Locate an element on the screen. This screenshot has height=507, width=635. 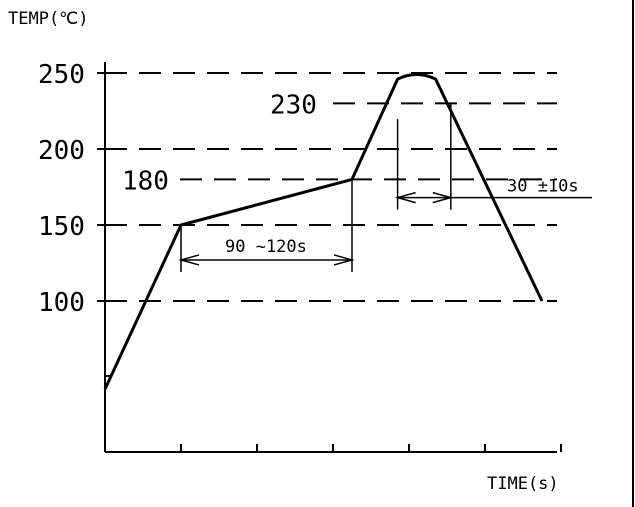
y-axis-title: TEMP(℃) is located at coordinates (48, 19).